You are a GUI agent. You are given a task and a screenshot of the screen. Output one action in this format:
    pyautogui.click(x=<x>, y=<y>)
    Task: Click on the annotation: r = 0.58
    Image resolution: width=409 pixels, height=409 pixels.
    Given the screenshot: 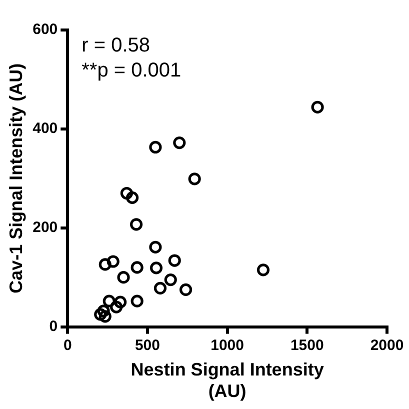 What is the action you would take?
    pyautogui.click(x=116, y=45)
    